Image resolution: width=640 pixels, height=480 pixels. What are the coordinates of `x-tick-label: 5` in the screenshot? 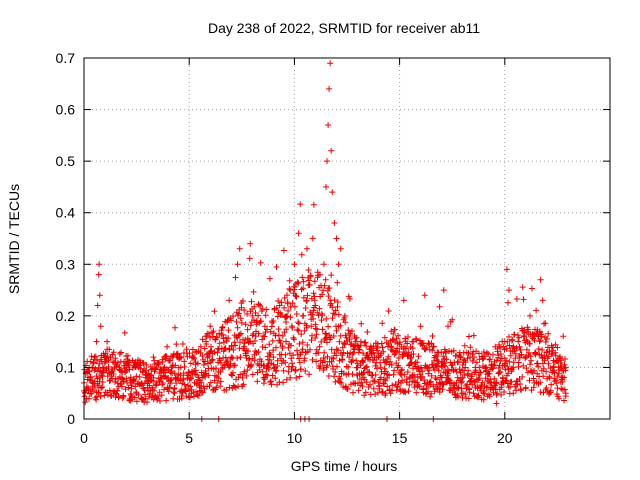 It's located at (189, 438).